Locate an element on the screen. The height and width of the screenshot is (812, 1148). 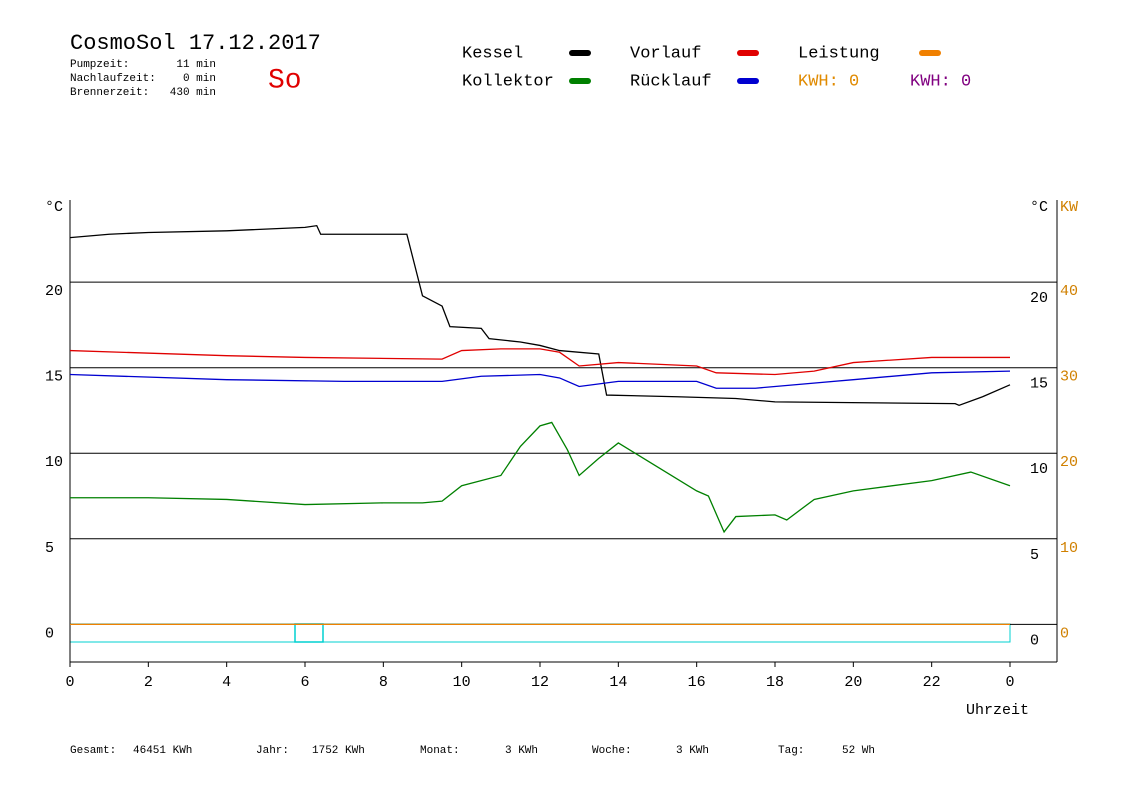
y-tick-label-right: 10 is located at coordinates (1039, 469).